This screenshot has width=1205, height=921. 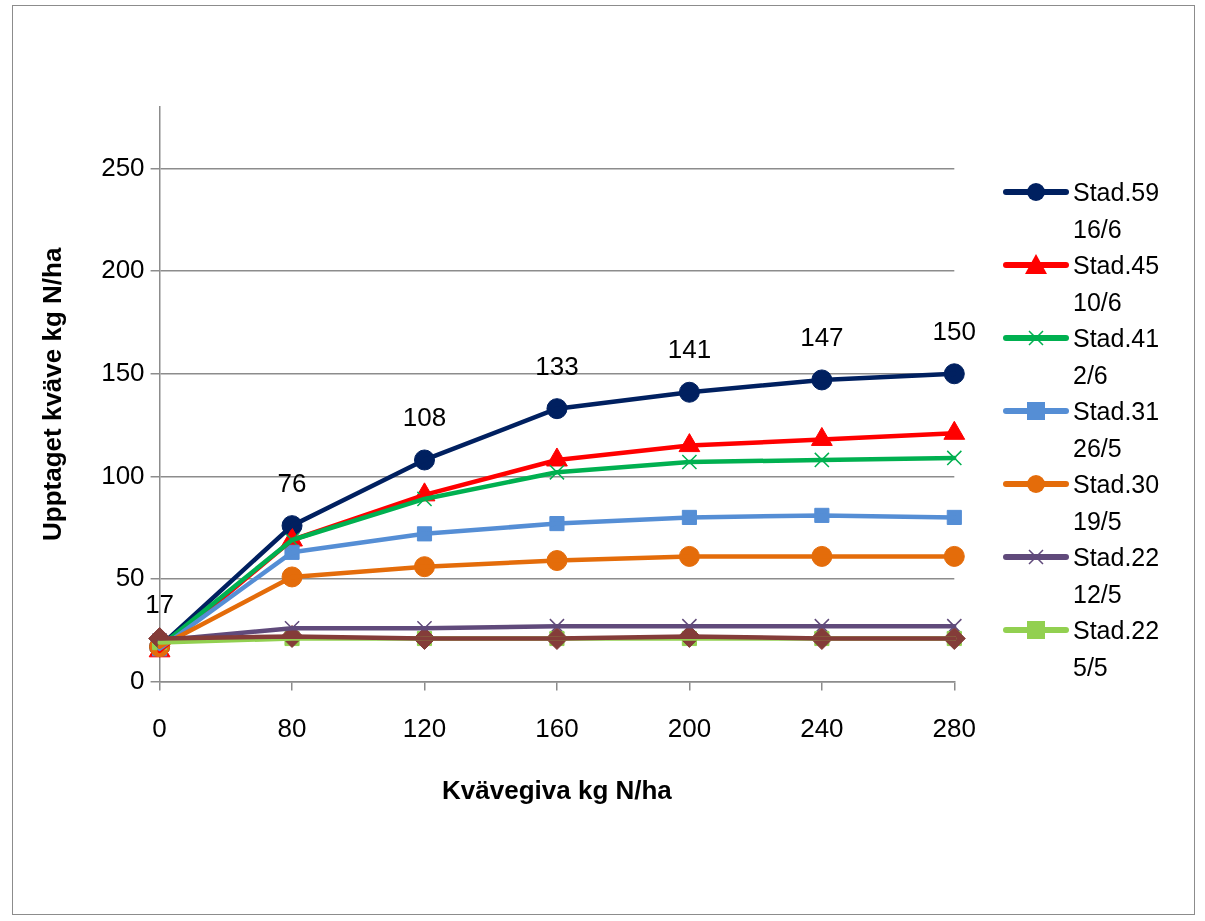 I want to click on legend-label: Stad.45 10/6, so click(x=1117, y=284).